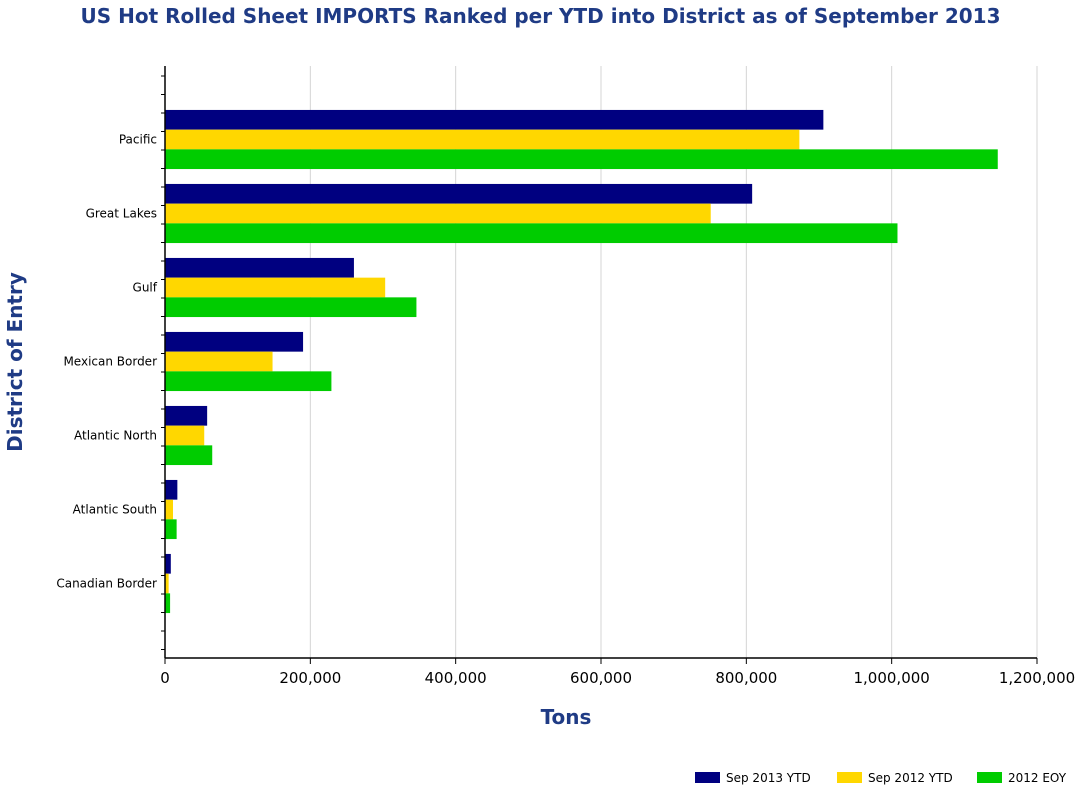 The height and width of the screenshot is (789, 1081). Describe the element at coordinates (106, 584) in the screenshot. I see `y-tick-label: Canadian Border` at that location.